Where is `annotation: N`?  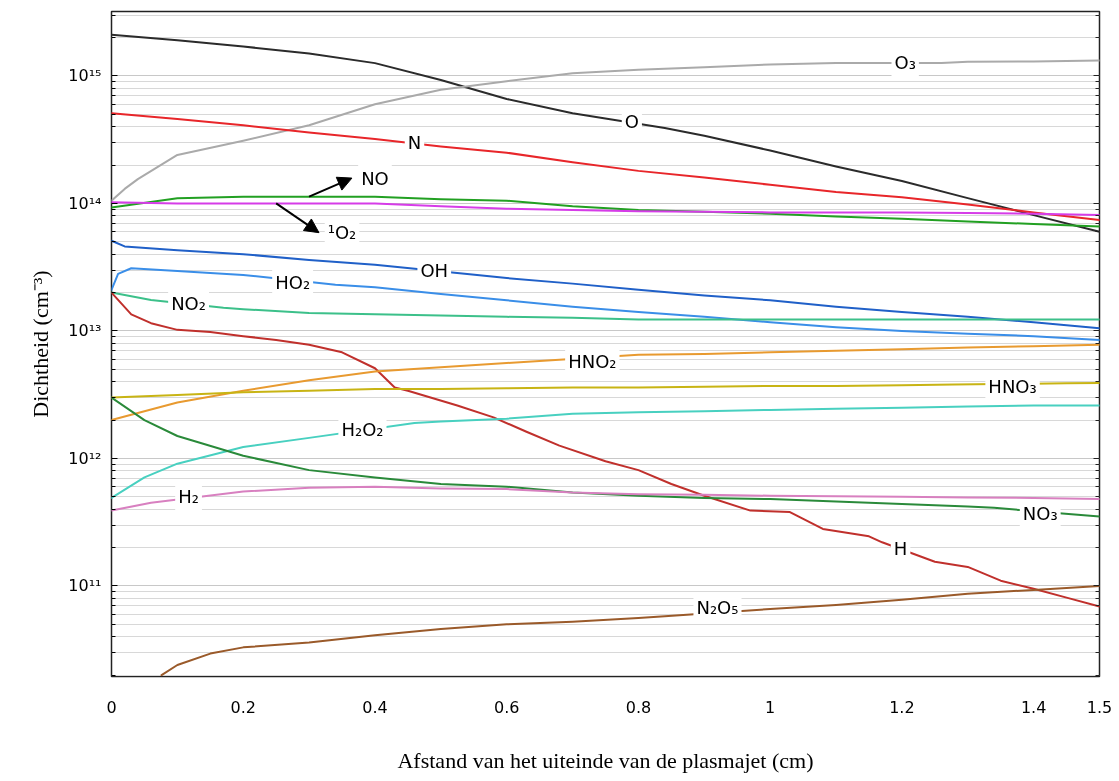 annotation: N is located at coordinates (414, 143).